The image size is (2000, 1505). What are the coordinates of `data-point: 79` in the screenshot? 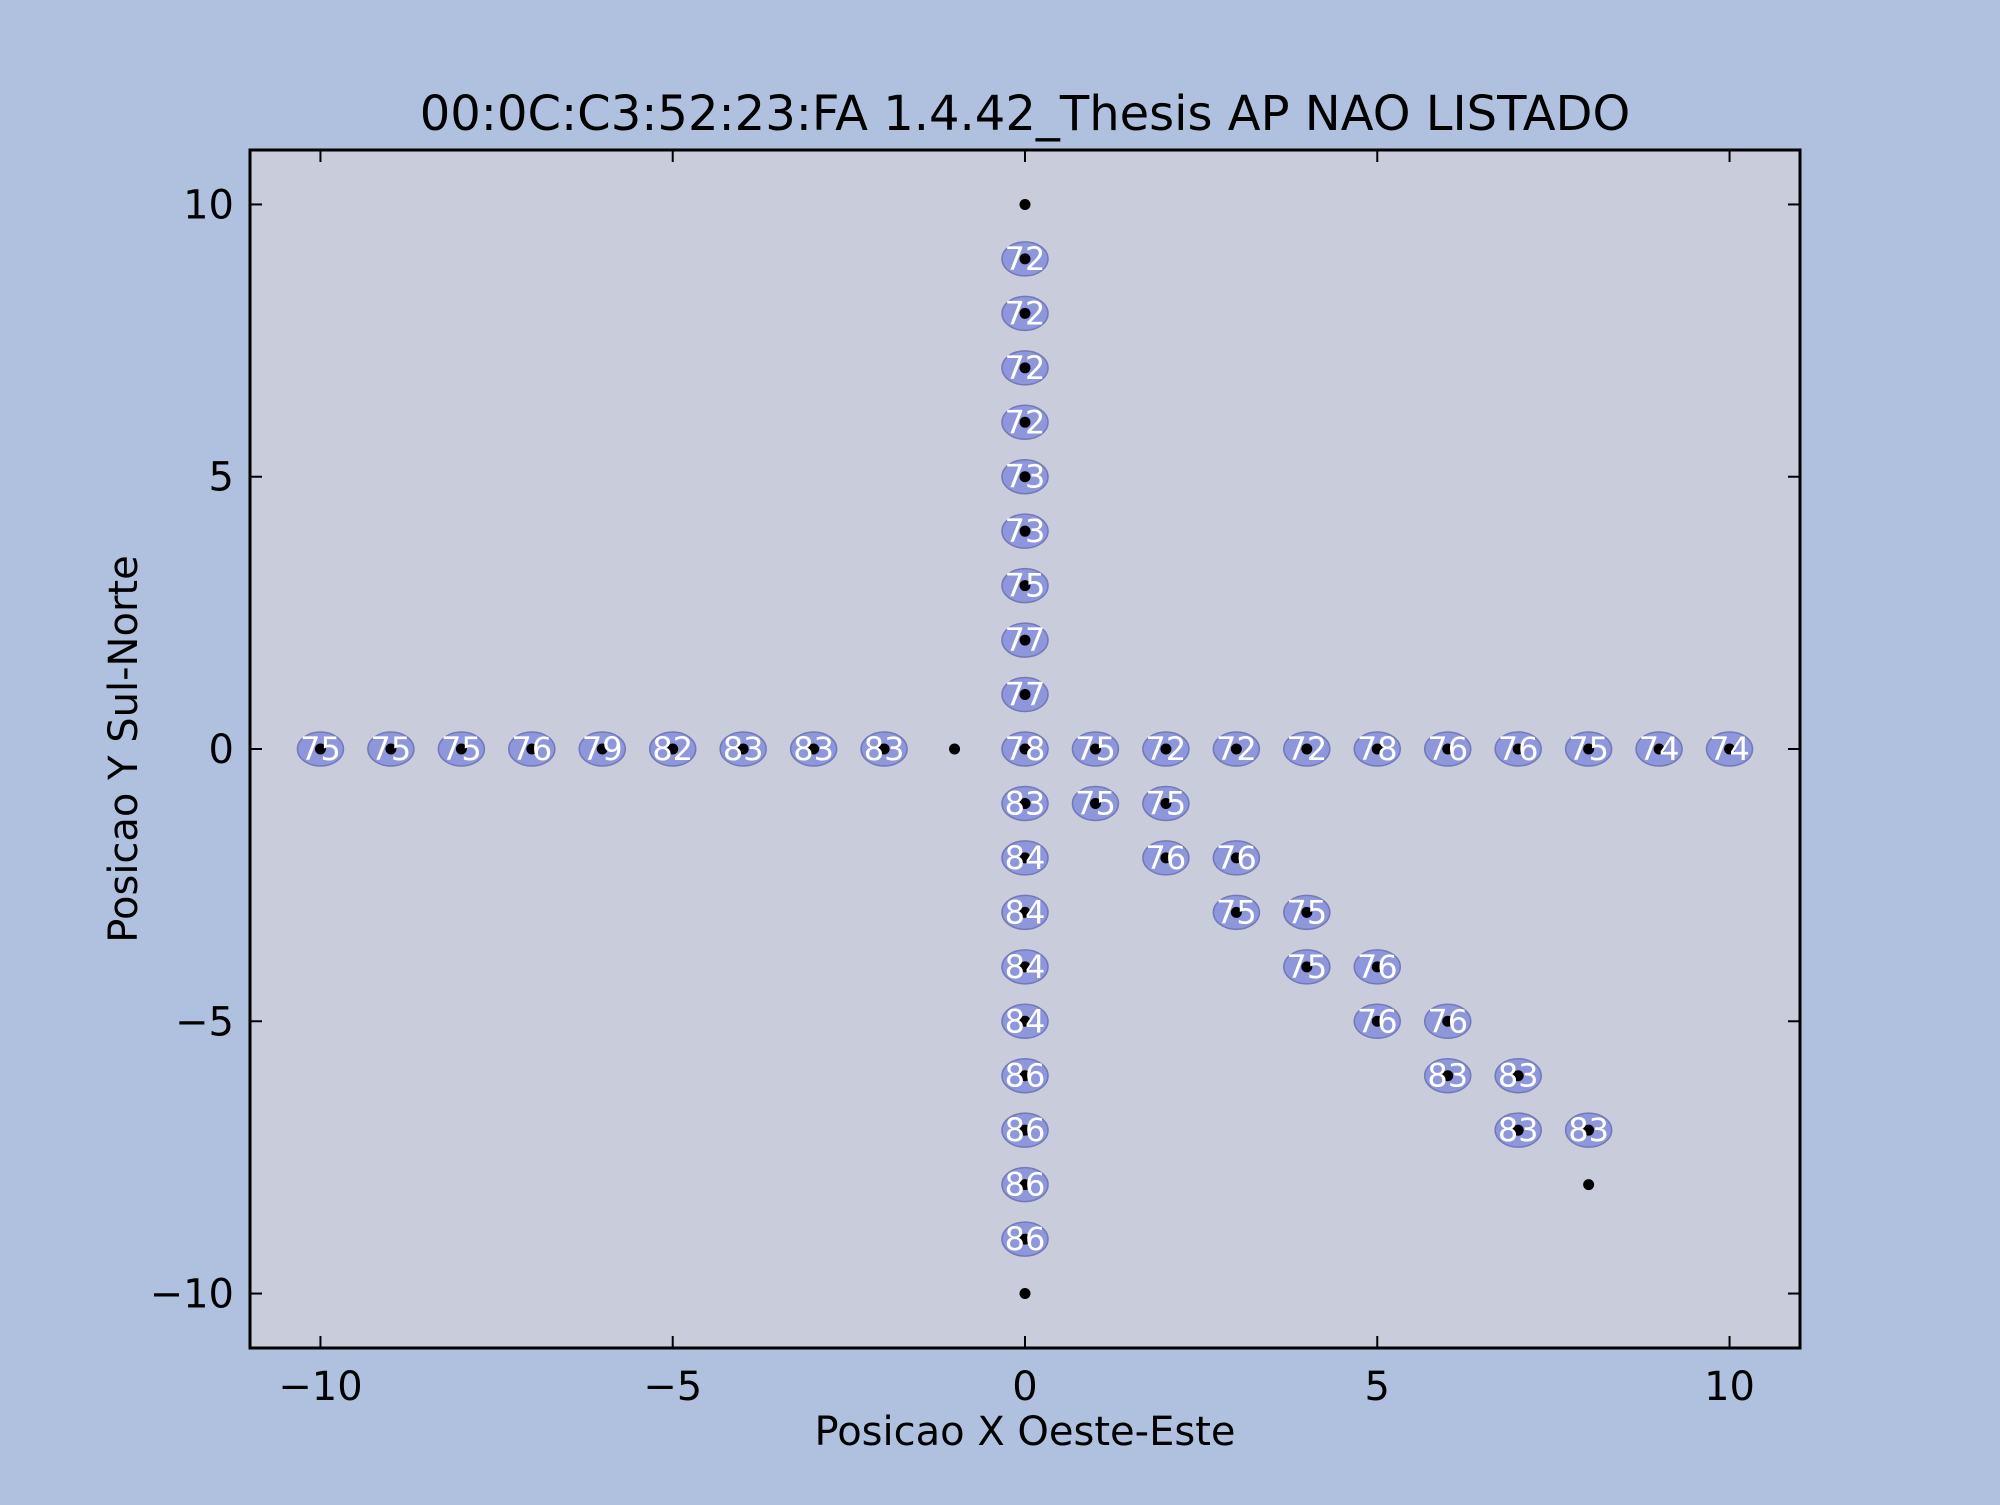 It's located at (602, 749).